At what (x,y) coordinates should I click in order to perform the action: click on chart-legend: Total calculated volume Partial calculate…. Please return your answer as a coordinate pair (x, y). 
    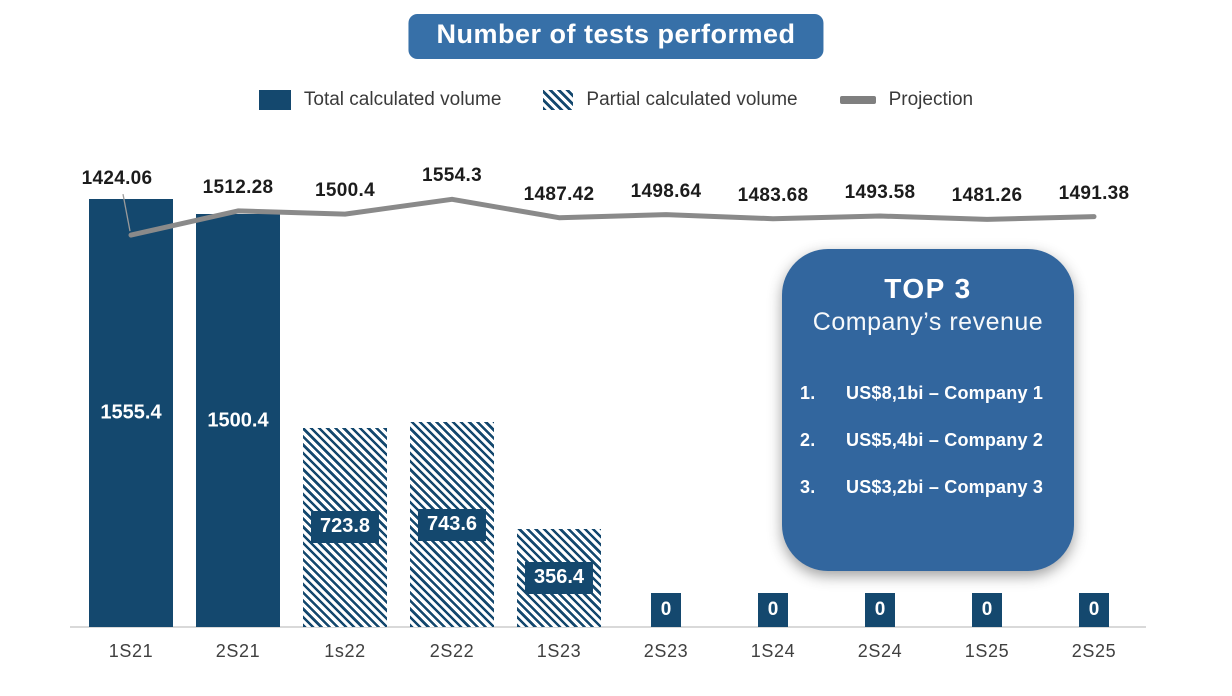
    Looking at the image, I should click on (616, 100).